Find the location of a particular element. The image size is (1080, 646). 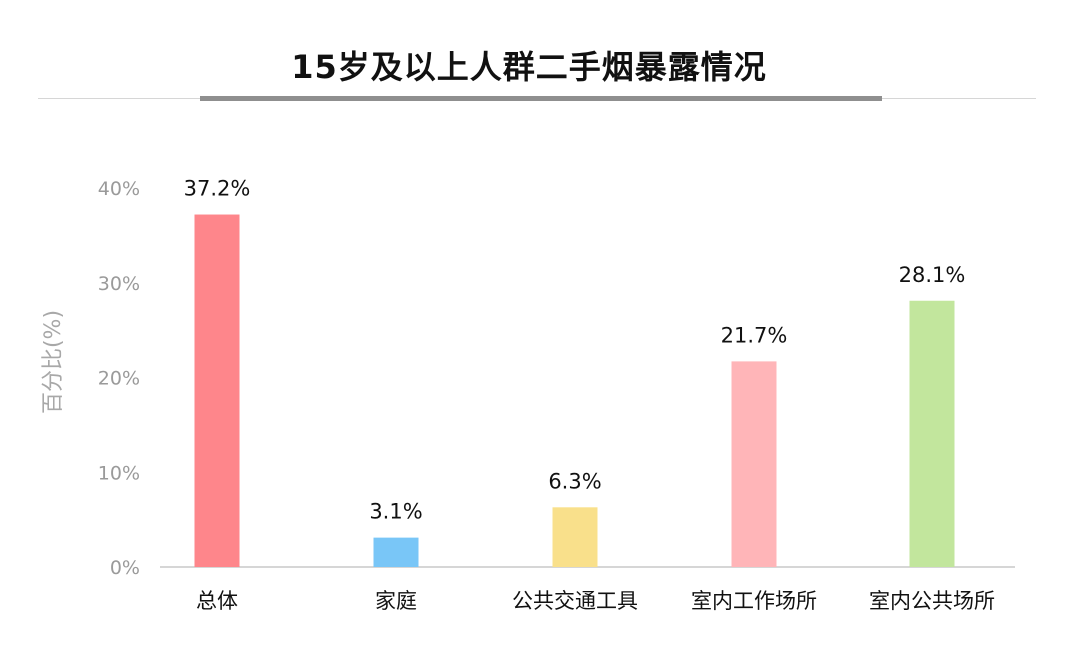

category-label: 公共交通工具 is located at coordinates (575, 601).